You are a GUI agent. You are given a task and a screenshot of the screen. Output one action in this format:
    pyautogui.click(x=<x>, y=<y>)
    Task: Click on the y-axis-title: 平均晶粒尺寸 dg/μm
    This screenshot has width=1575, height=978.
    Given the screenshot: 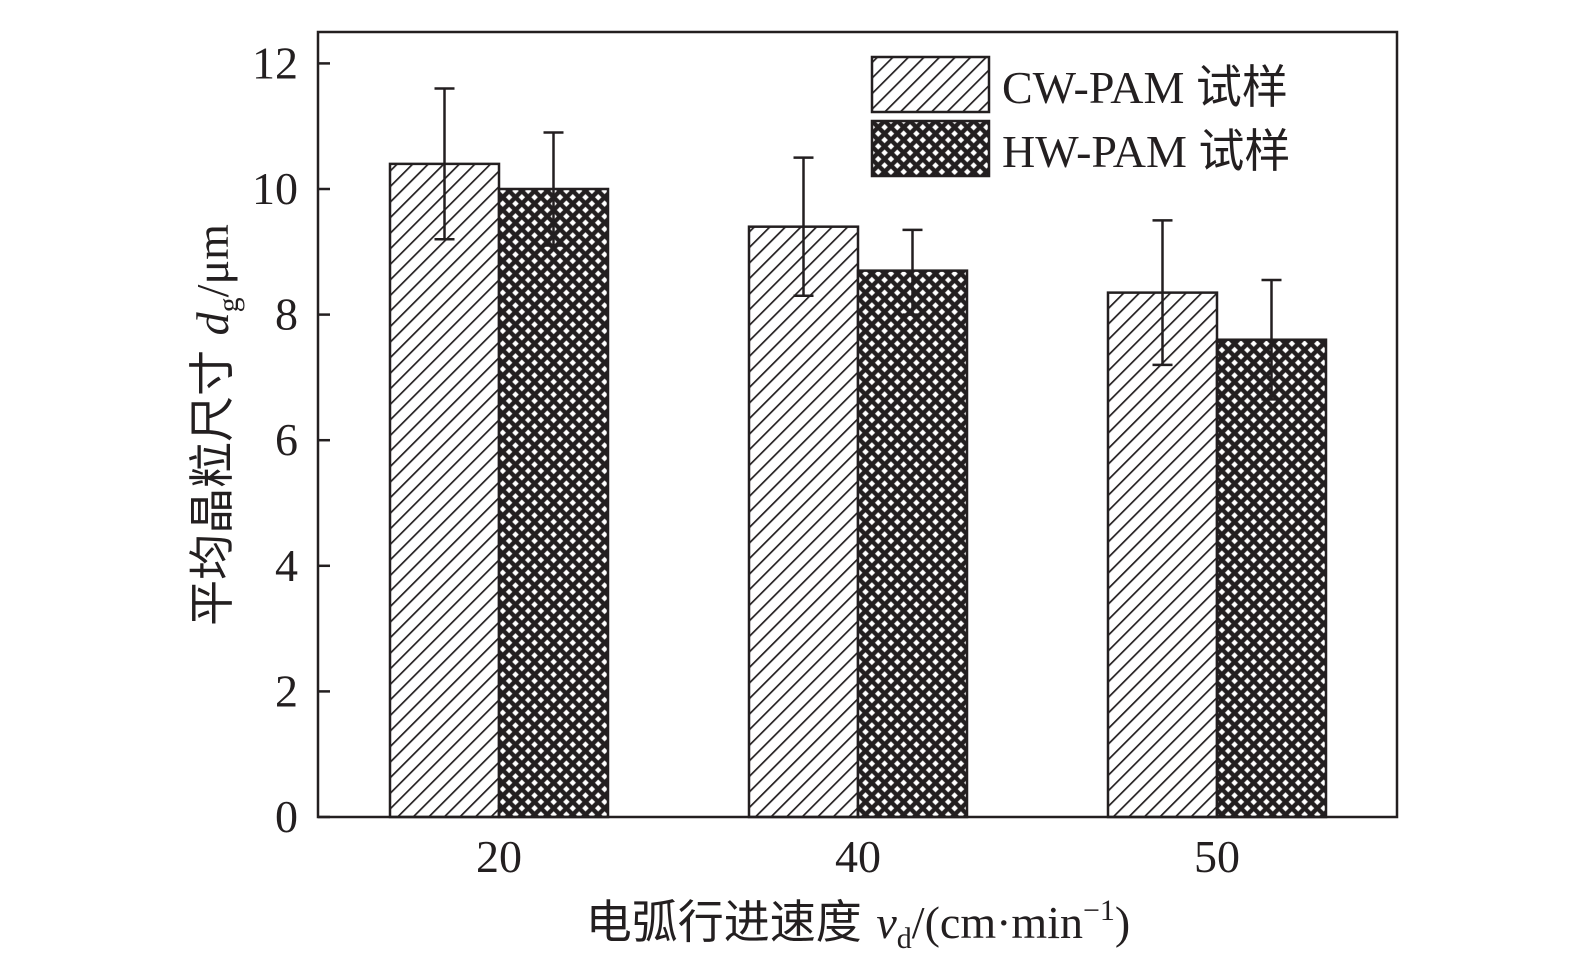 What is the action you would take?
    pyautogui.click(x=215, y=425)
    